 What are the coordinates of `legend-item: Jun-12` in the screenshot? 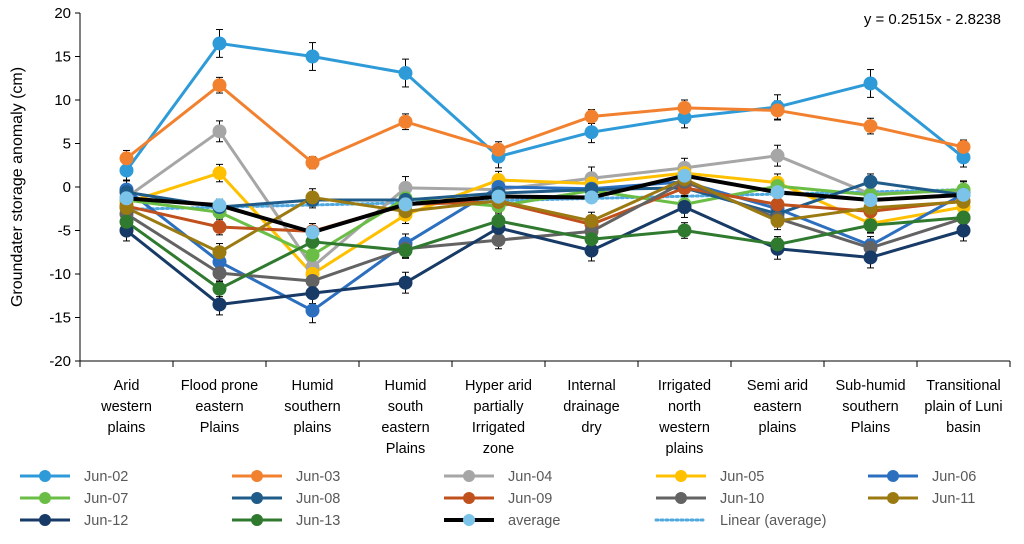 It's located at (74, 521).